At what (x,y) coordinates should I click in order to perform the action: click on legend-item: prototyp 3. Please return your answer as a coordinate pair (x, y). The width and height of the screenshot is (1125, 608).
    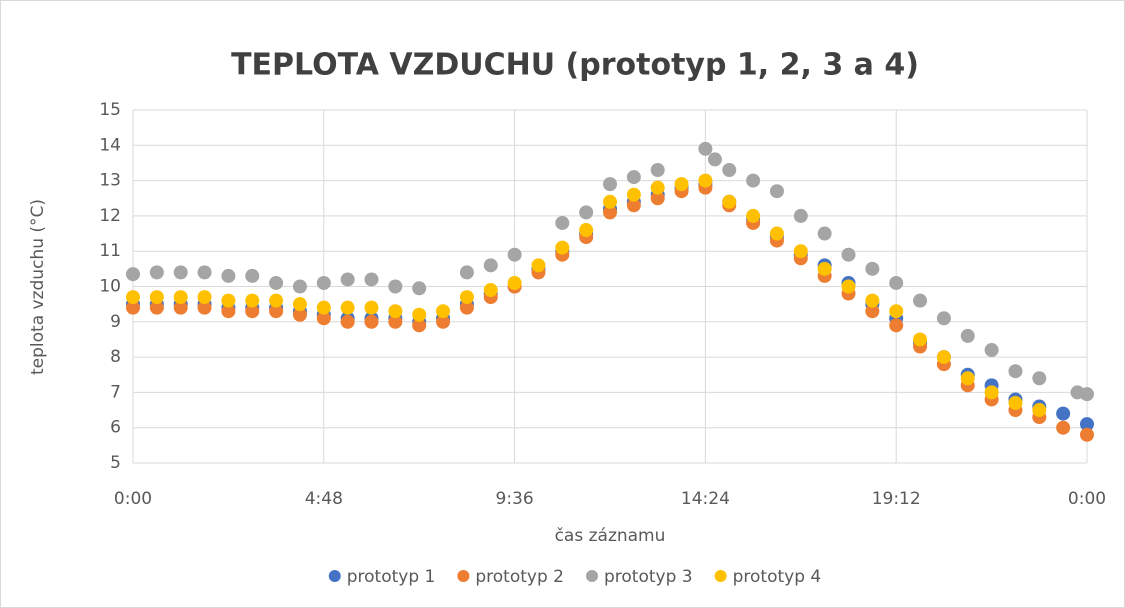
    Looking at the image, I should click on (639, 577).